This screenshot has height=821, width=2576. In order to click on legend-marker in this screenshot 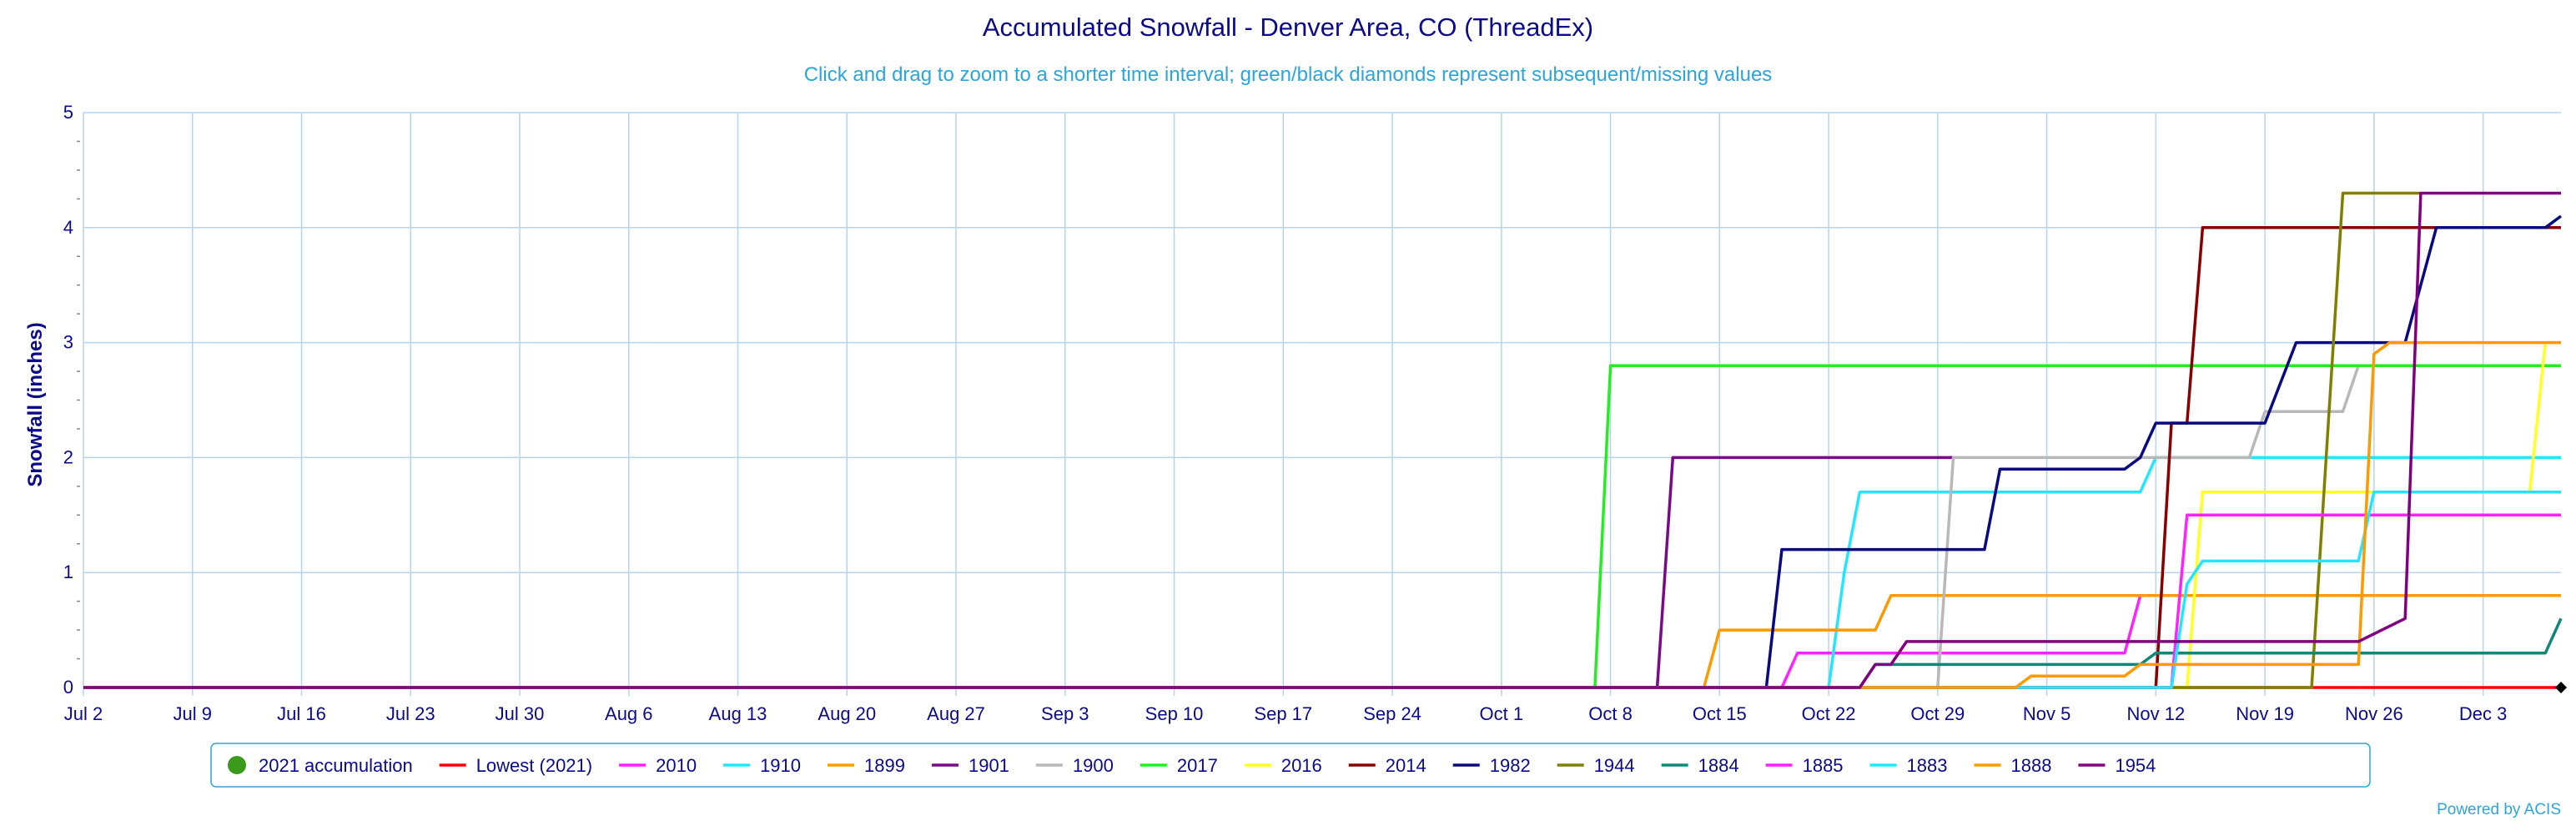, I will do `click(237, 765)`.